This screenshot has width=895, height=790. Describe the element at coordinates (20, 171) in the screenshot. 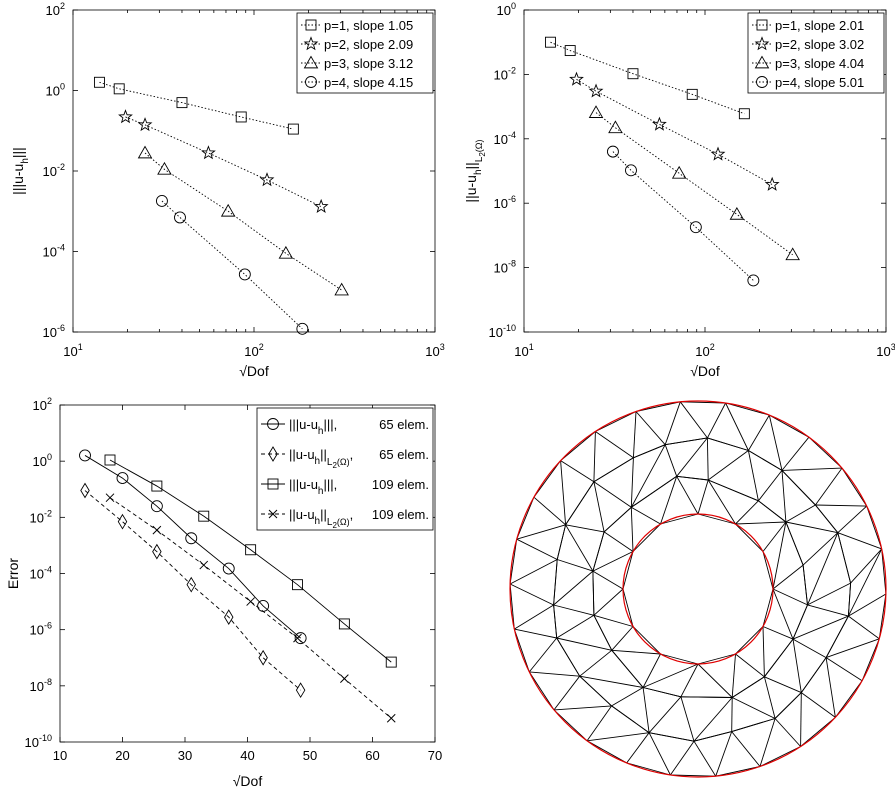

I see `y-axis-label: |||u-uh|||` at that location.